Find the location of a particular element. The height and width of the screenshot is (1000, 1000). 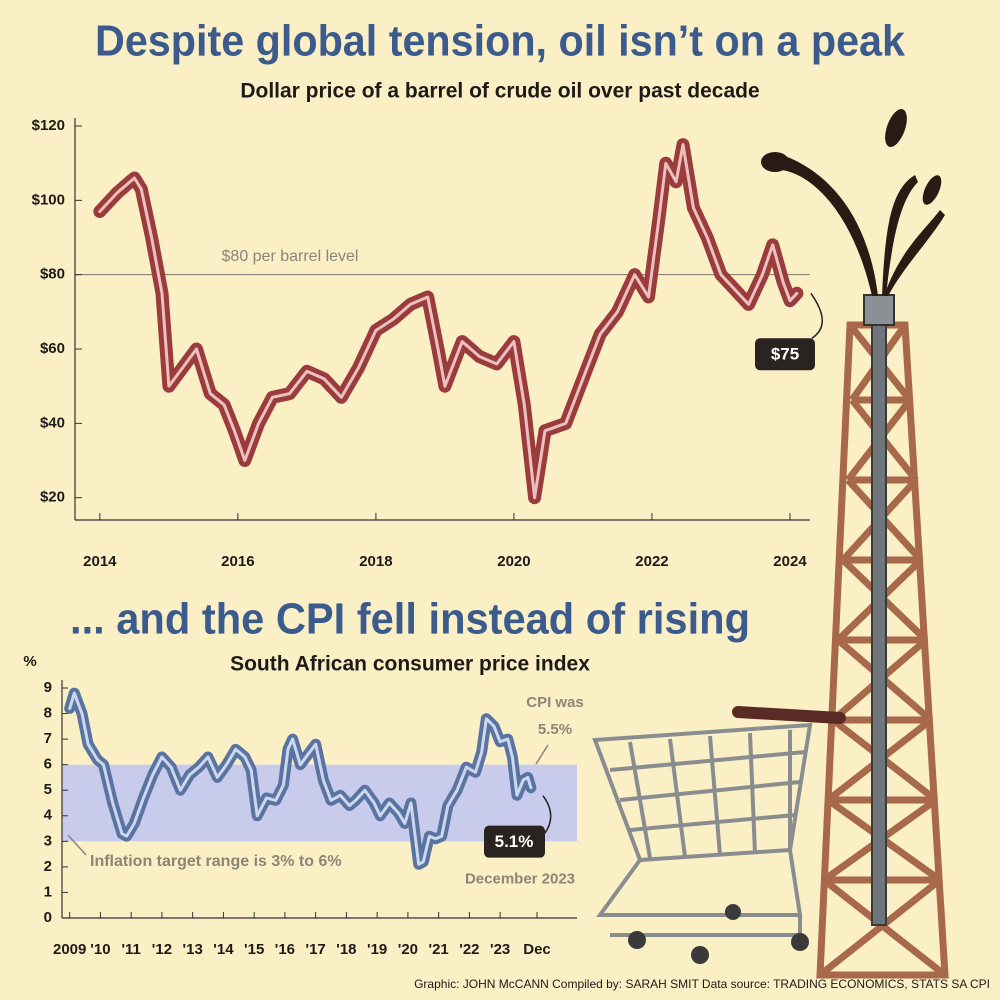

y-tick-label: 5 is located at coordinates (48, 789).